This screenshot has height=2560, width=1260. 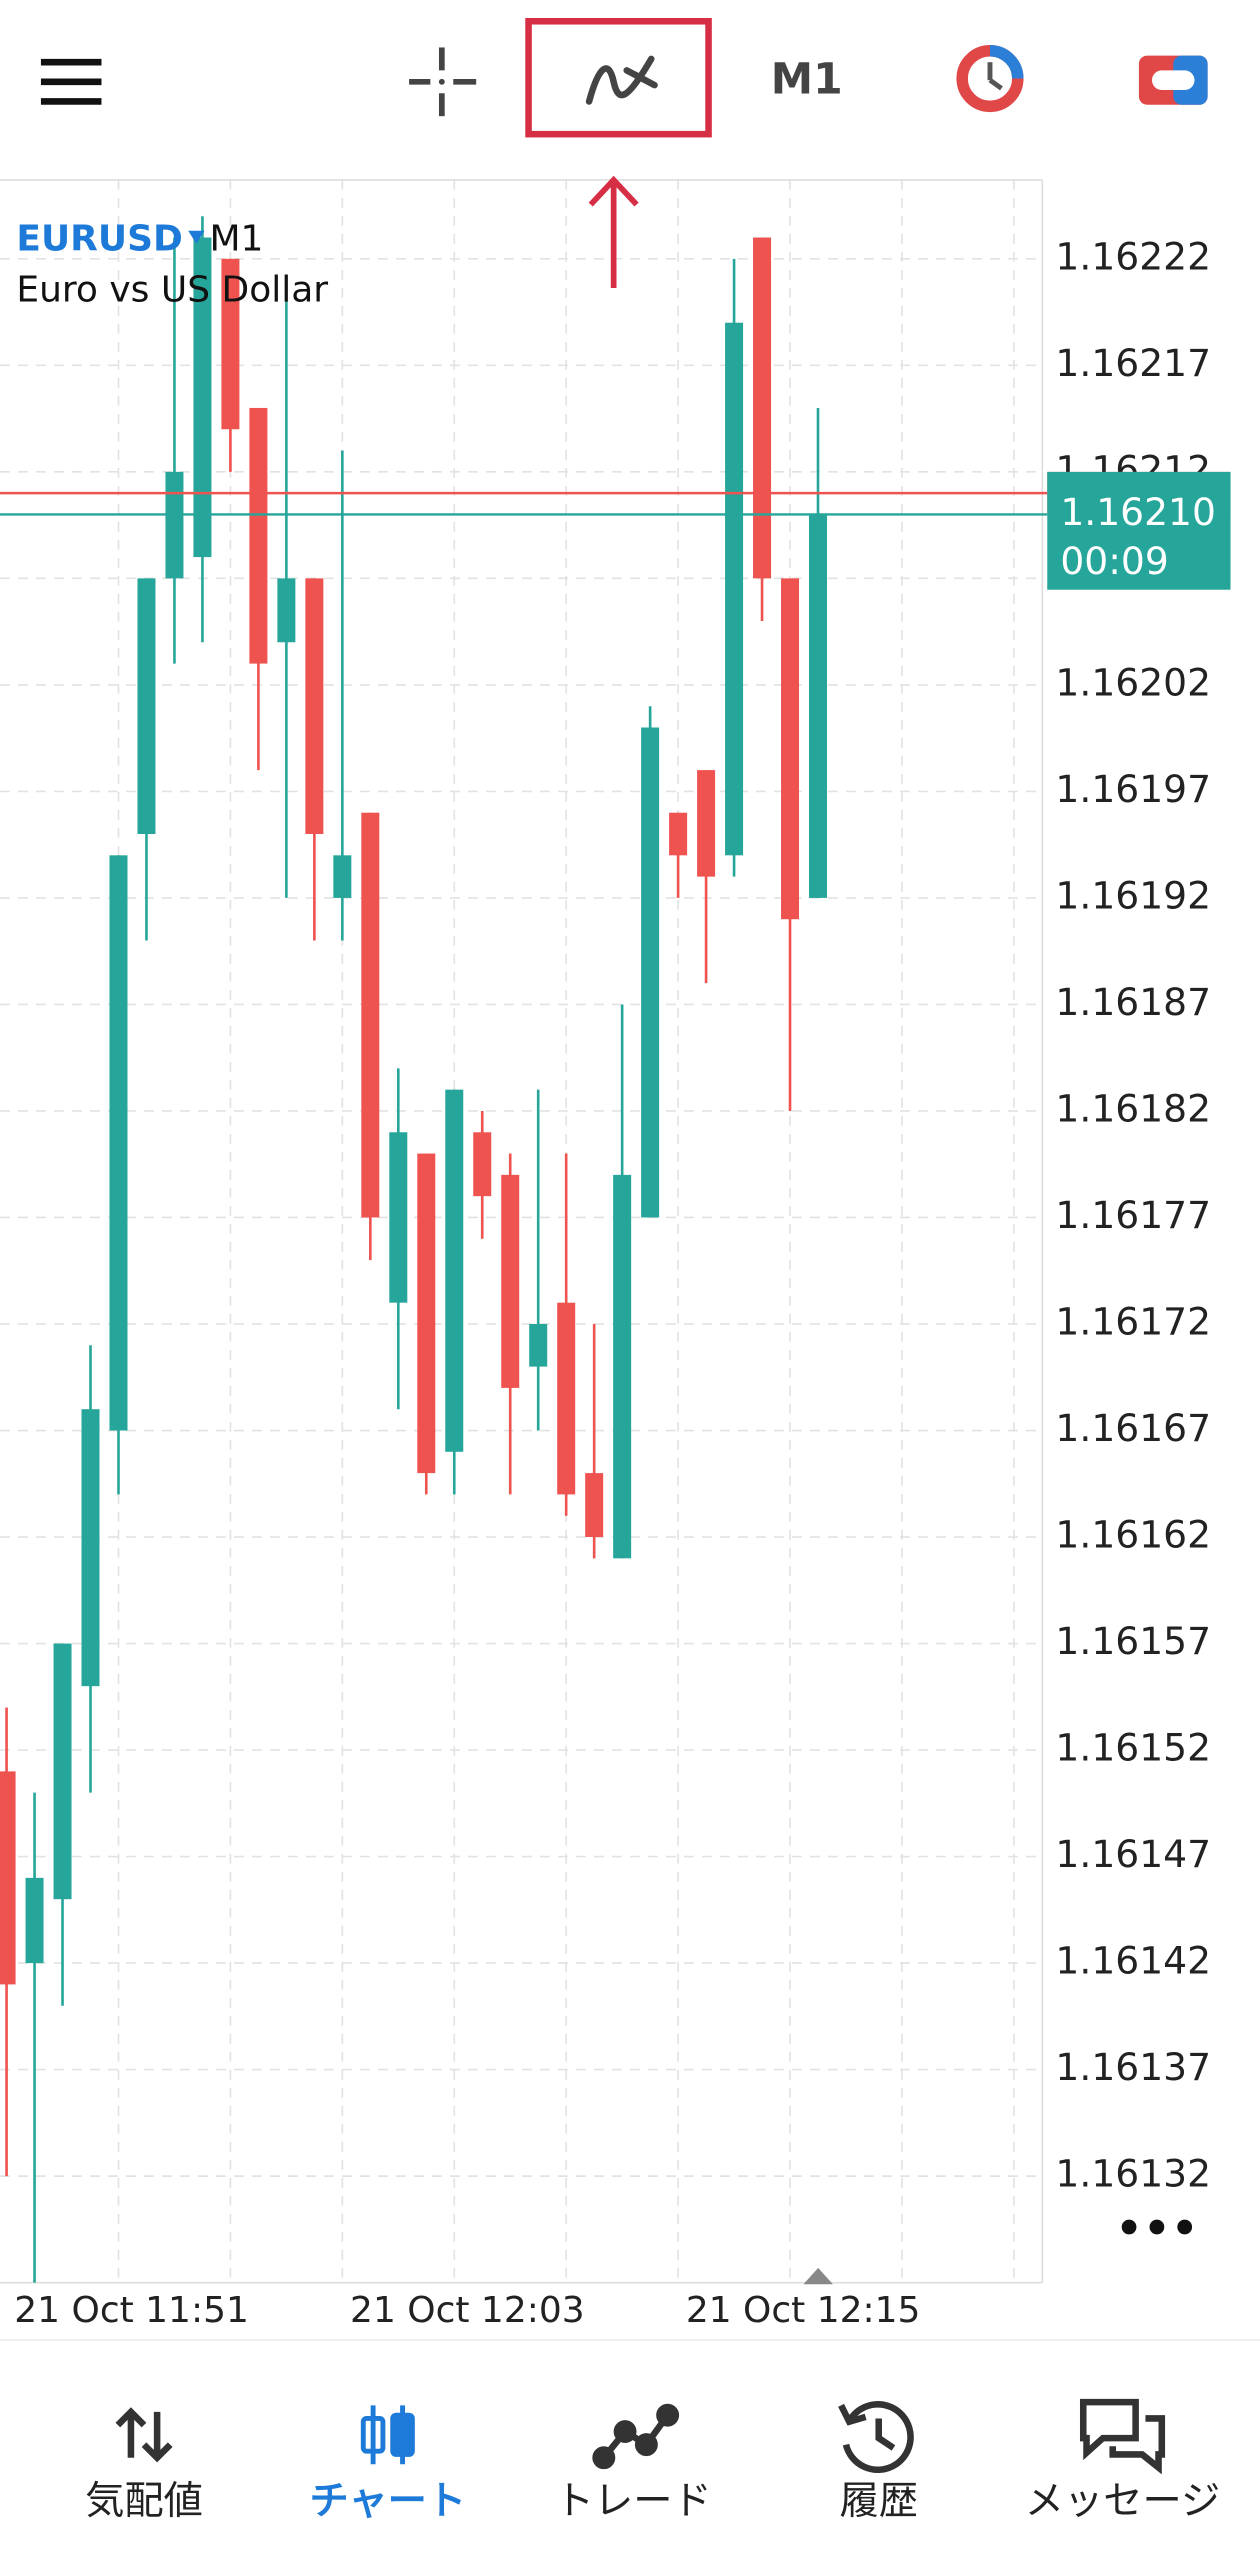 What do you see at coordinates (1133, 1215) in the screenshot?
I see `y-tick-label: 1.16177` at bounding box center [1133, 1215].